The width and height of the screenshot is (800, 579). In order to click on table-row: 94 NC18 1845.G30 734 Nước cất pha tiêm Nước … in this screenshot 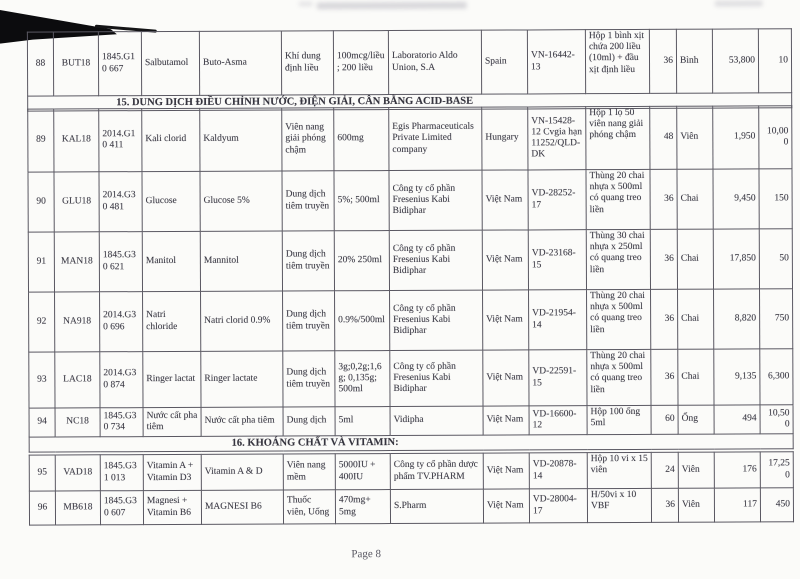, I will do `click(411, 421)`.